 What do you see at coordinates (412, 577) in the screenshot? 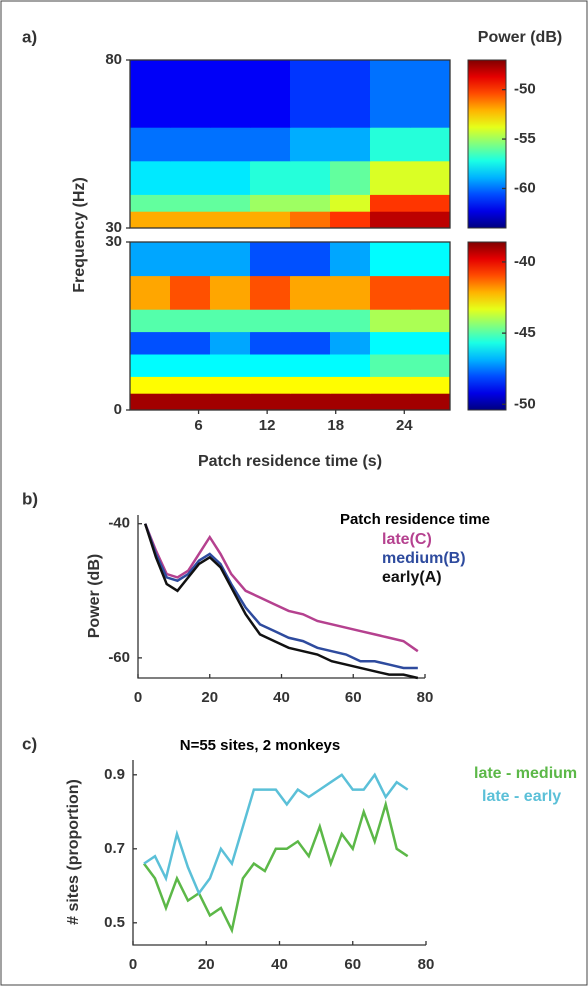
I see `legend-entry: early(A)` at bounding box center [412, 577].